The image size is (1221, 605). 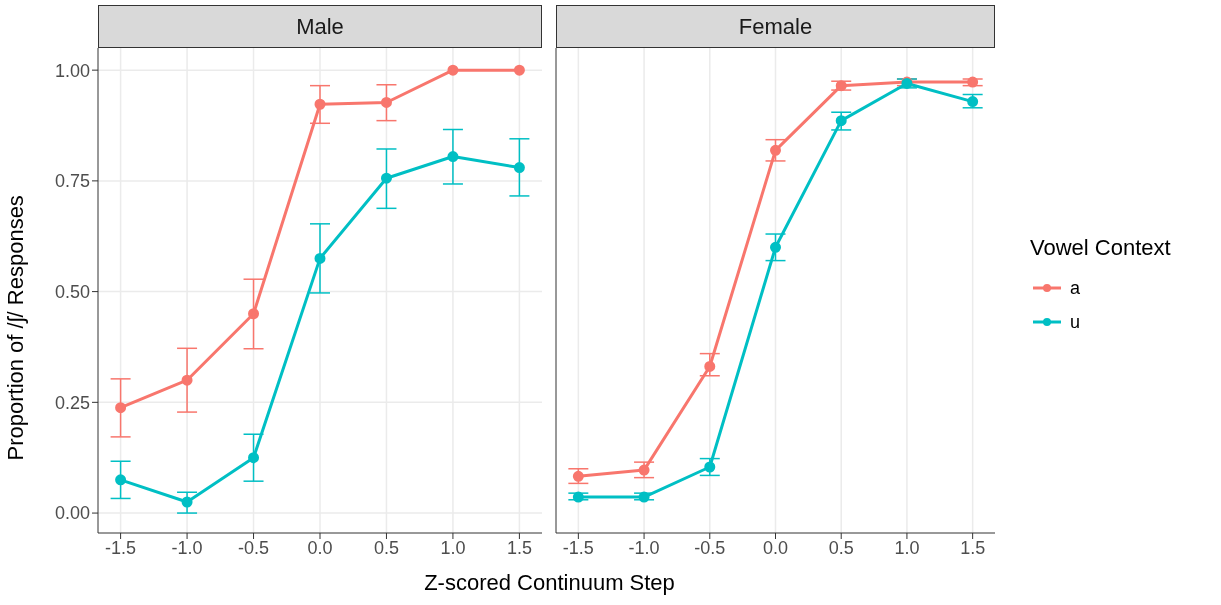 I want to click on chart-title: Male, so click(x=320, y=26).